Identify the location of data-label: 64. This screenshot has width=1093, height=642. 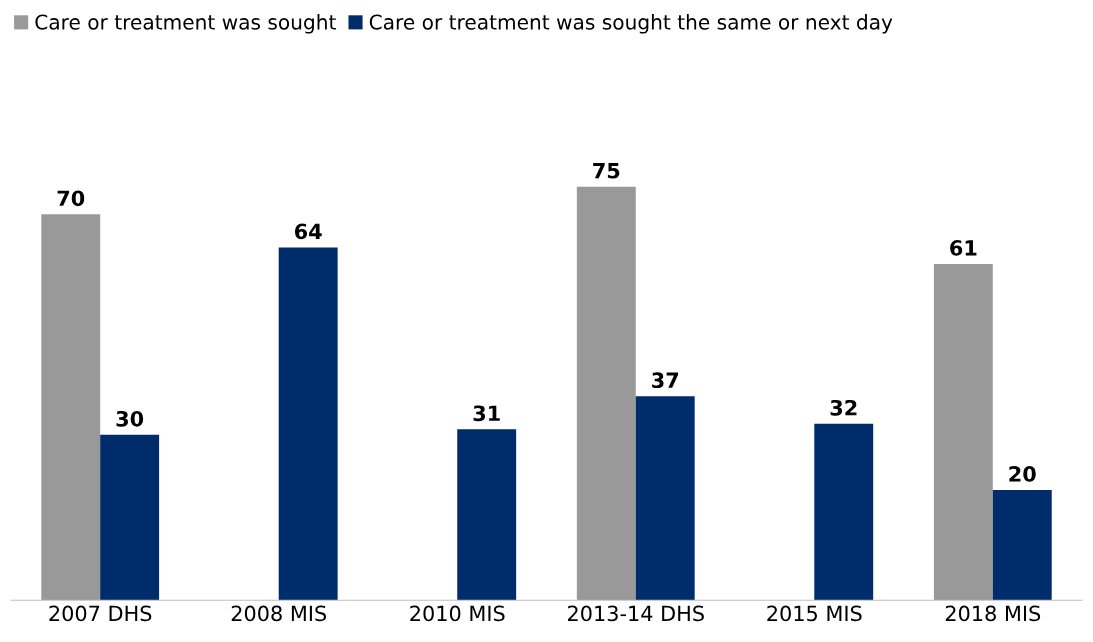
(308, 231).